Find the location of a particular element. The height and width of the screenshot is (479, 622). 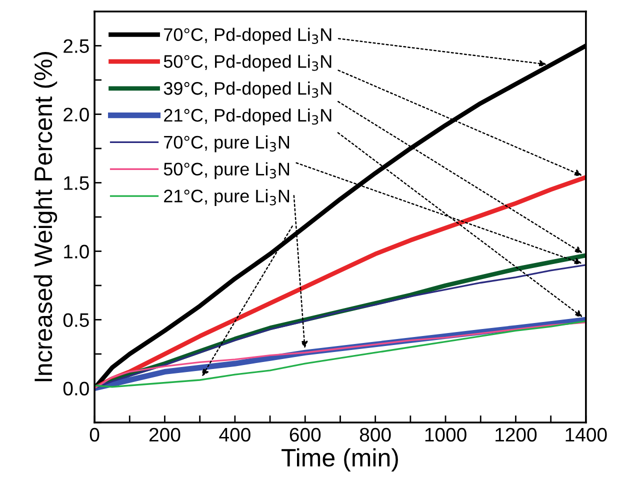

y-tick-label: 1.5 is located at coordinates (76, 183).